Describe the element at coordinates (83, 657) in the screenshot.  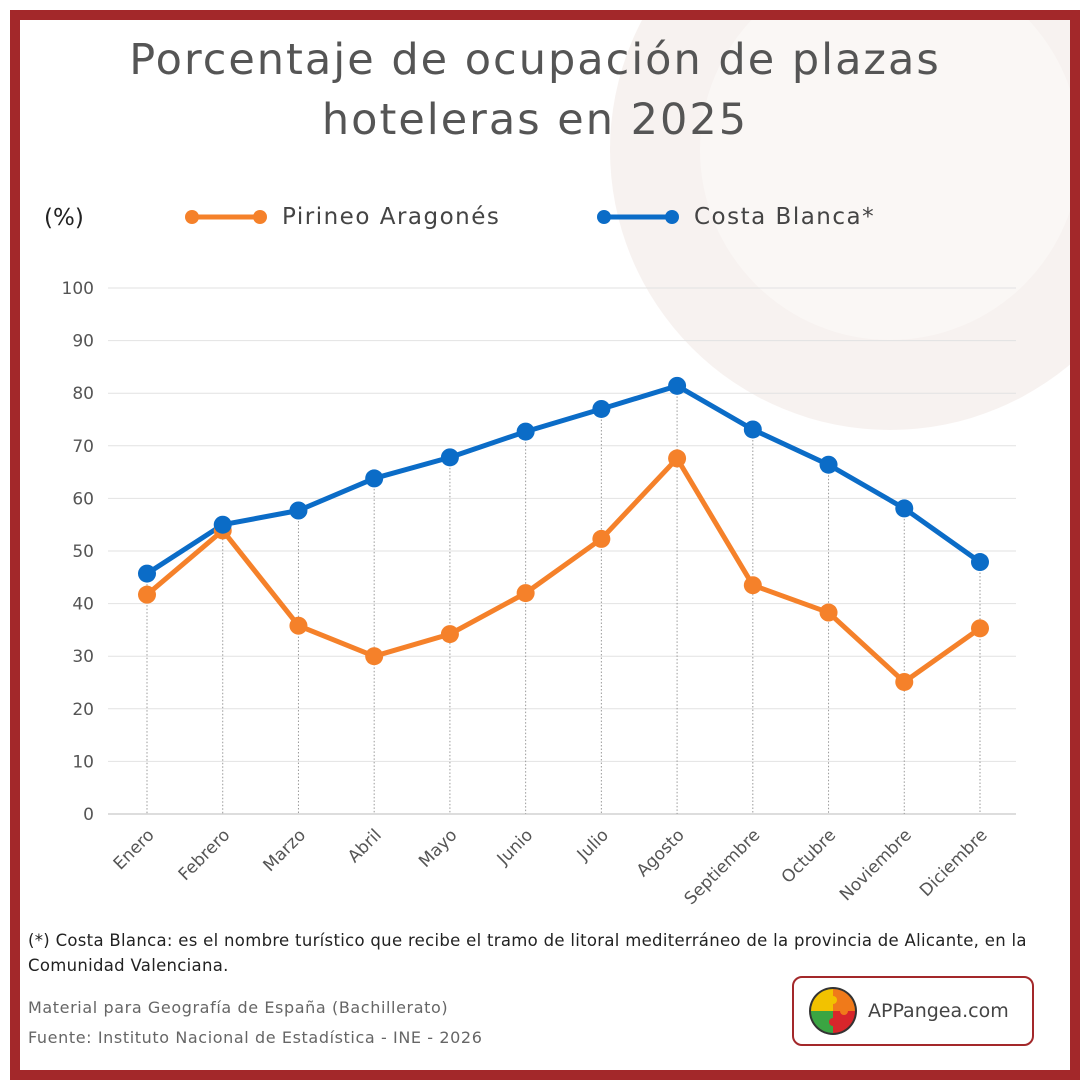
I see `y-tick-label-30: 30` at that location.